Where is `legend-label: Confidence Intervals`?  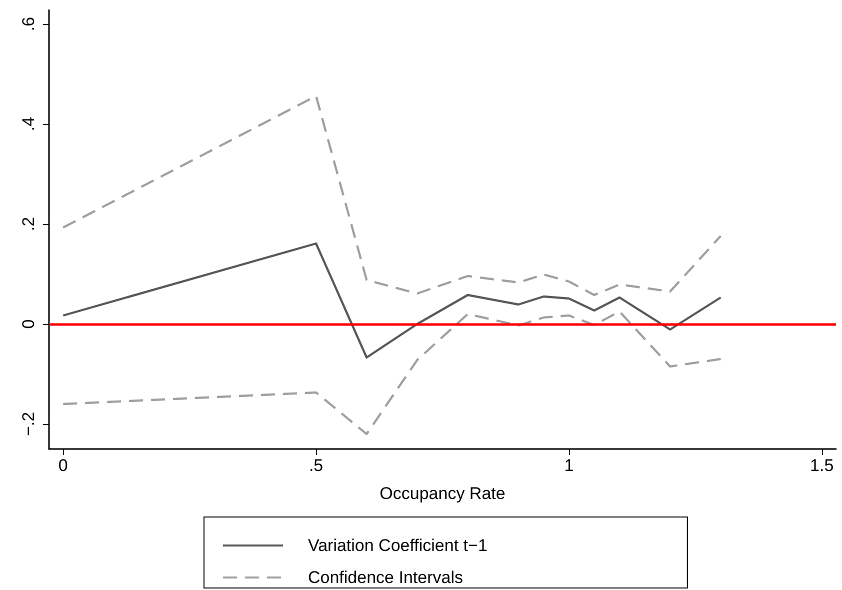
legend-label: Confidence Intervals is located at coordinates (385, 577).